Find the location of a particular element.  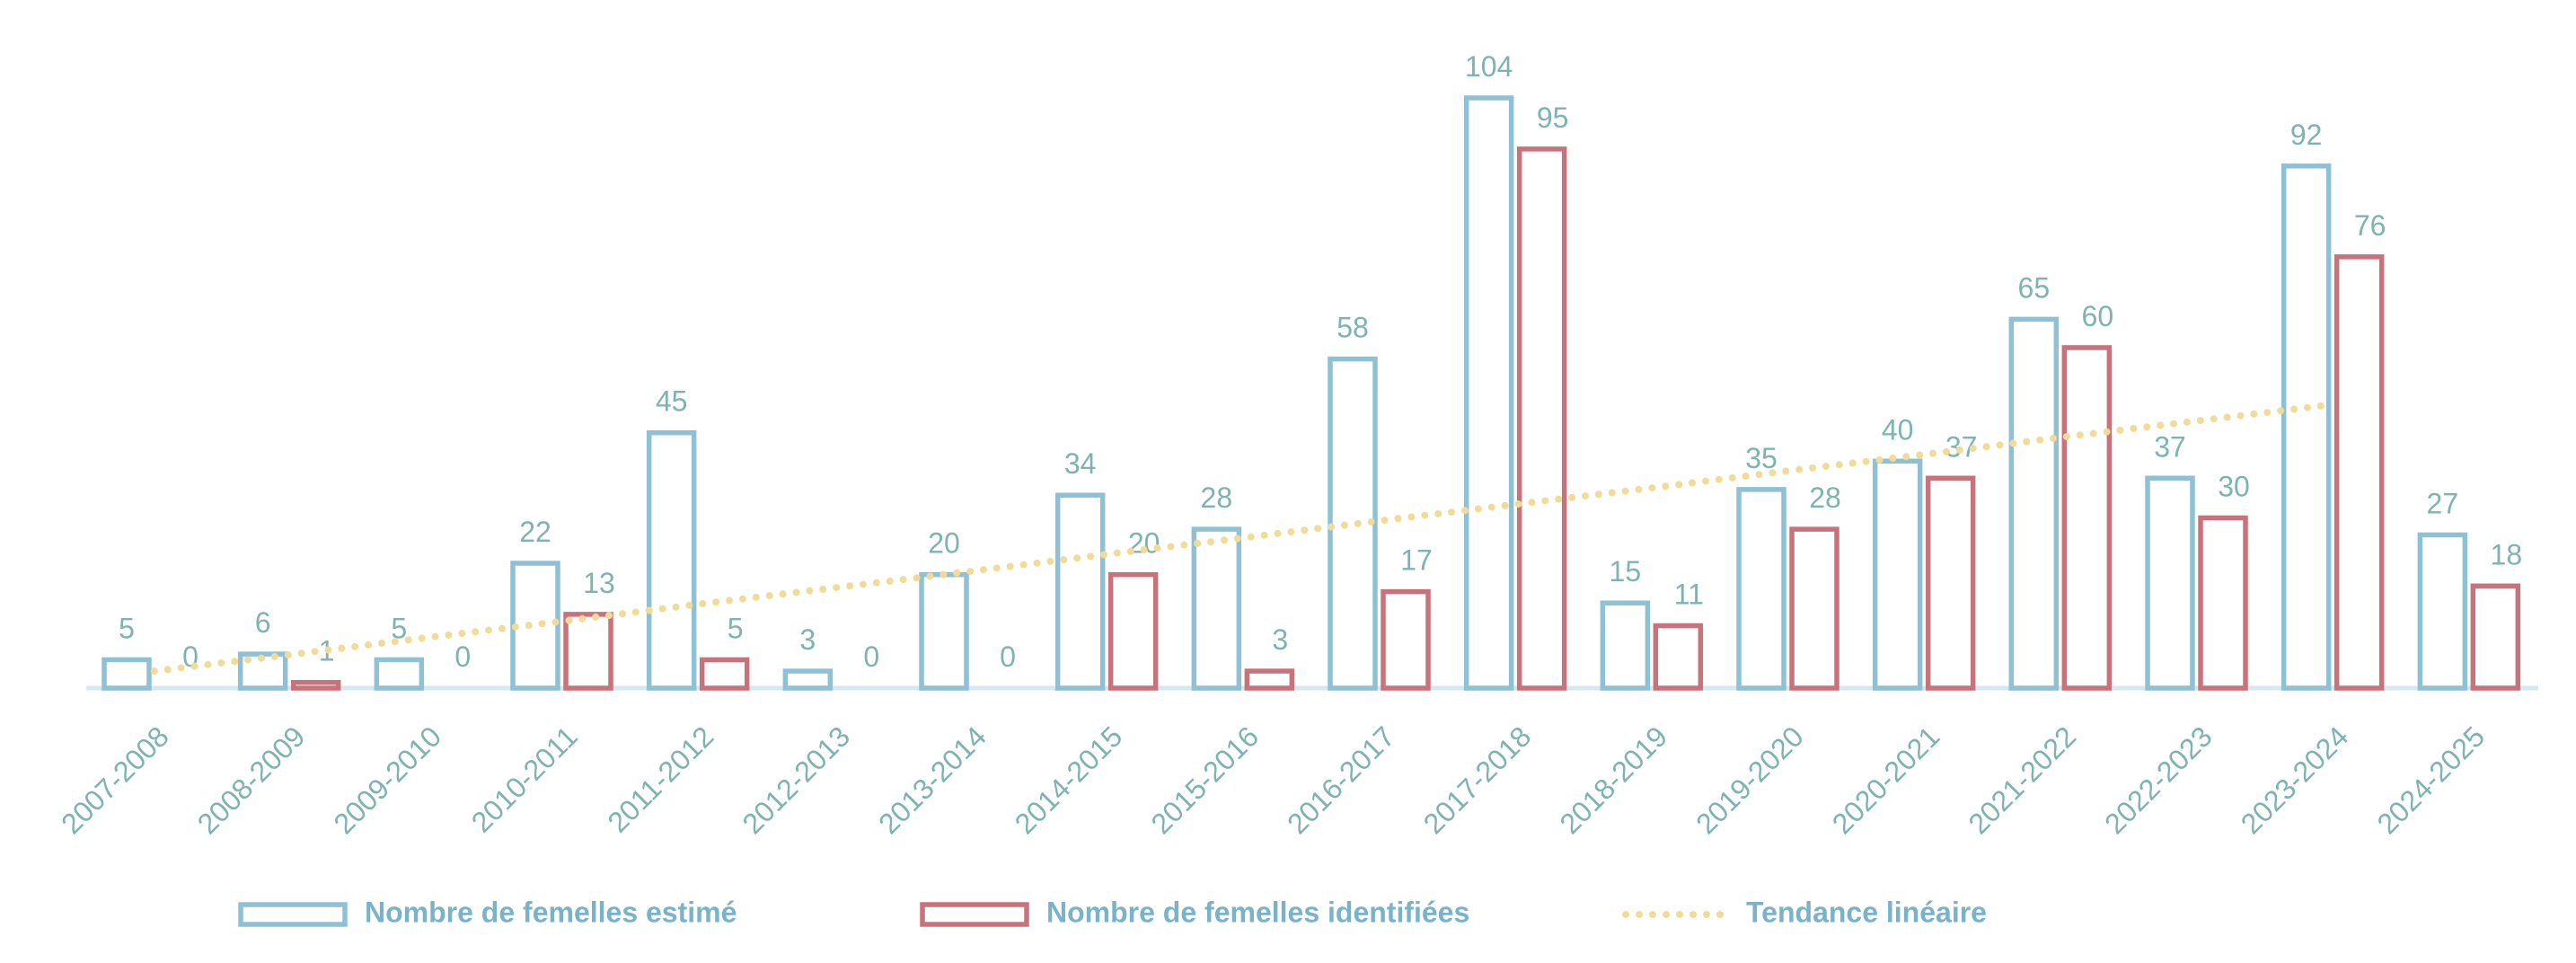

value-label: 34 is located at coordinates (1080, 463).